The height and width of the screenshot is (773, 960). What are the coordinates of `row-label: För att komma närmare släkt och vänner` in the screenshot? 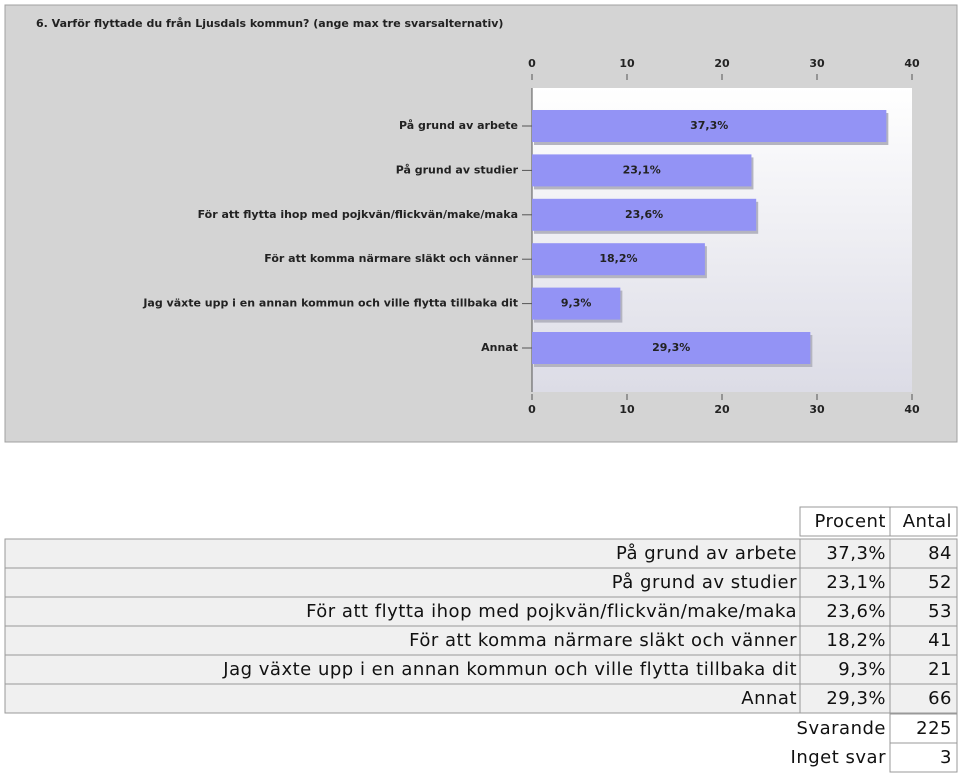 It's located at (603, 640).